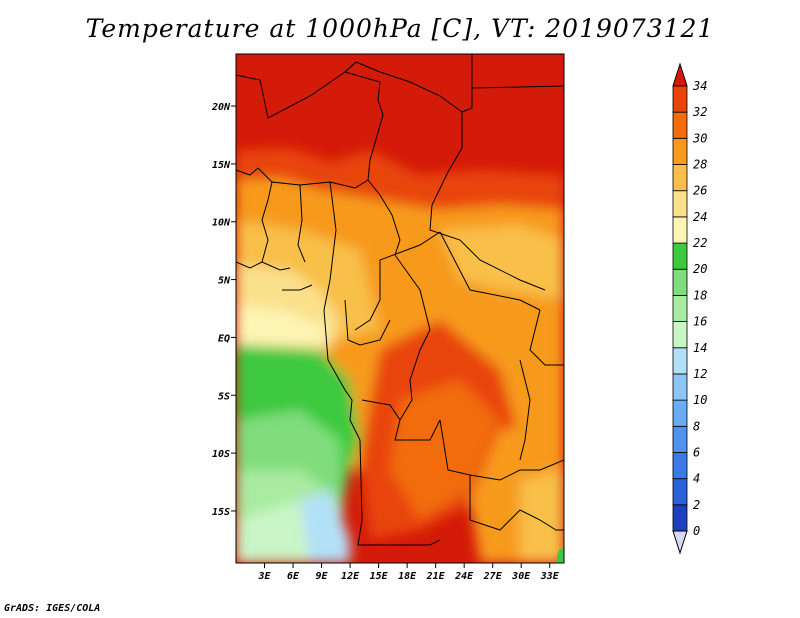 This screenshot has width=800, height=618. I want to click on colorbar-label: 30, so click(699, 138).